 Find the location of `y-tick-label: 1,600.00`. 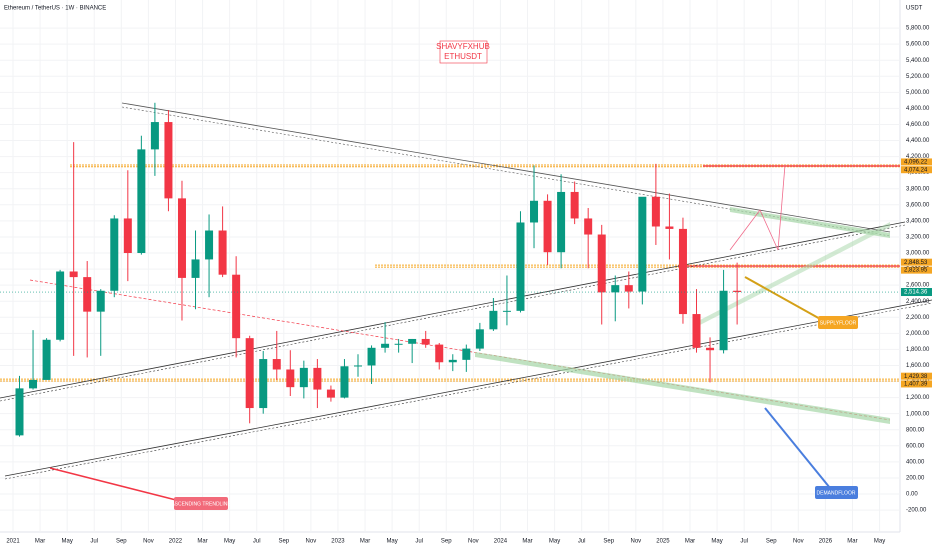

y-tick-label: 1,600.00 is located at coordinates (918, 366).